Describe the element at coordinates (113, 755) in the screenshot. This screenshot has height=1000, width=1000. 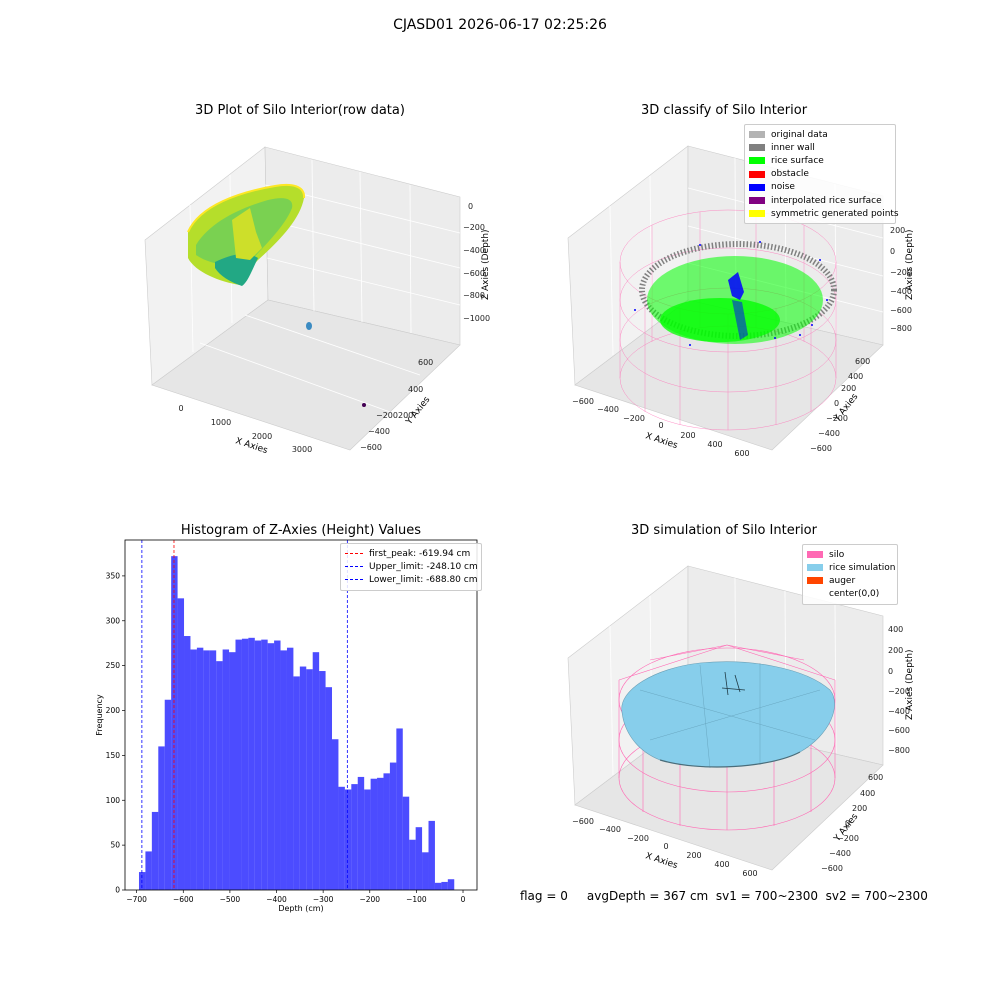
I see `histogram-y-tick-label: 150` at that location.